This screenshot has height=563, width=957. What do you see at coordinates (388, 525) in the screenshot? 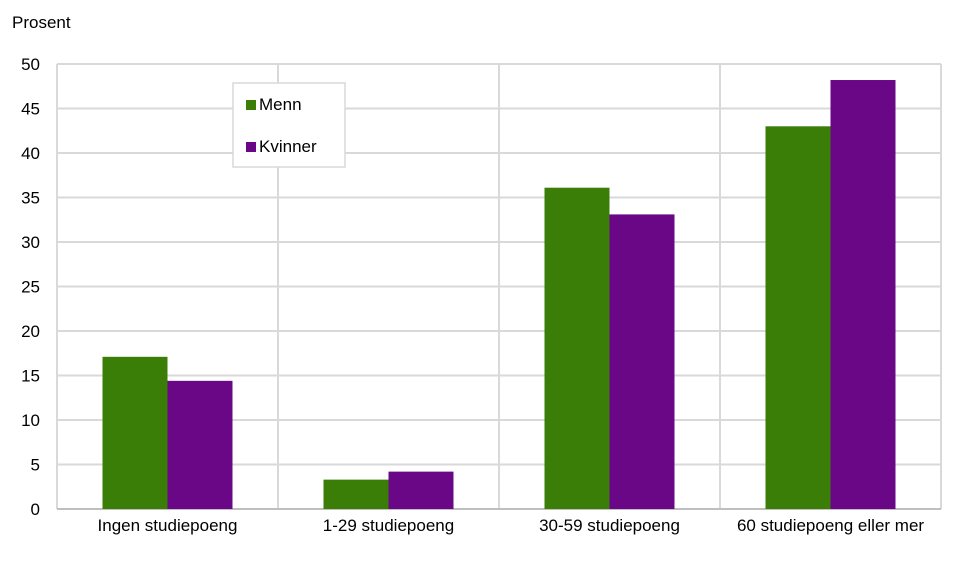
I see `x-tick-label: 1-29 studiepoeng` at bounding box center [388, 525].